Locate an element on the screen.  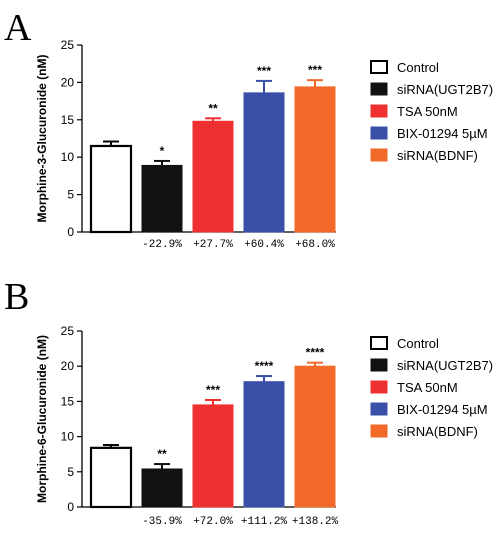
percent-change-label: +72.0% is located at coordinates (213, 522).